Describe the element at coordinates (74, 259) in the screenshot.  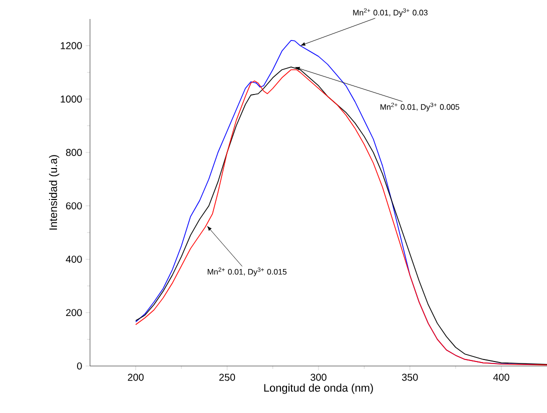
I see `y-tick-label: 400` at that location.